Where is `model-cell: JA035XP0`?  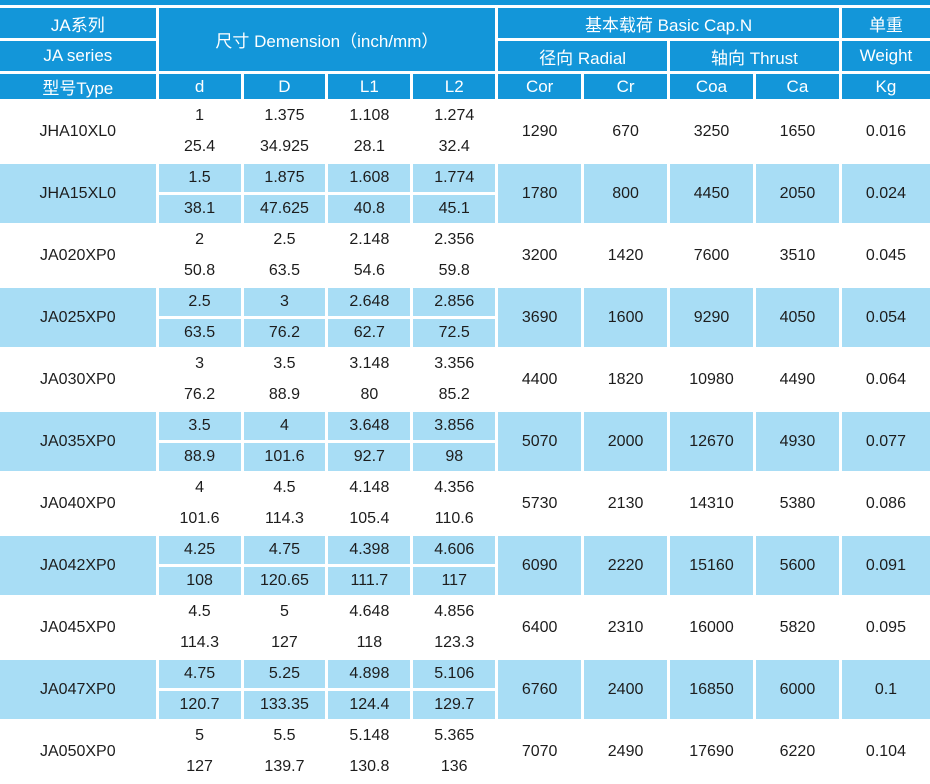
model-cell: JA035XP0 is located at coordinates (78, 441).